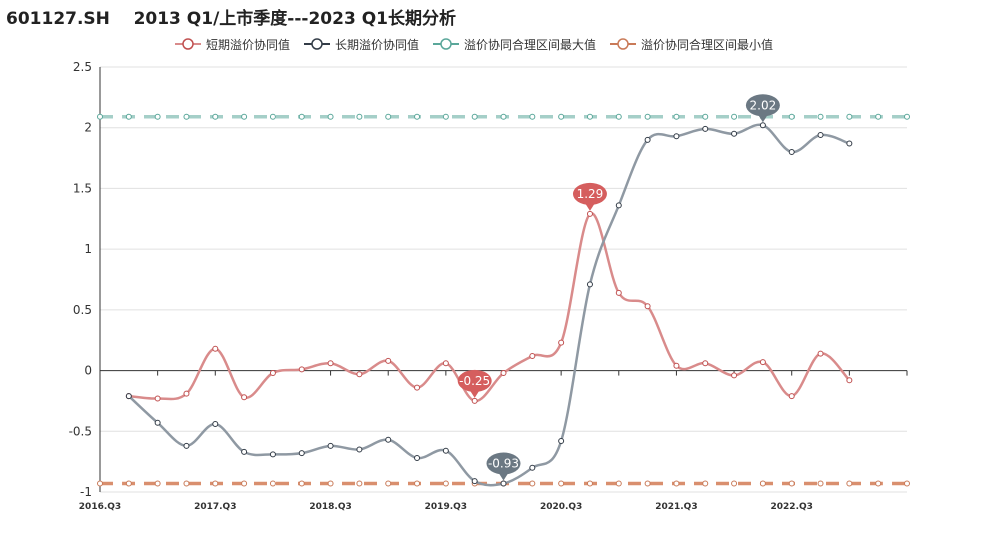  What do you see at coordinates (86, 492) in the screenshot?
I see `y-tick-label: -1` at bounding box center [86, 492].